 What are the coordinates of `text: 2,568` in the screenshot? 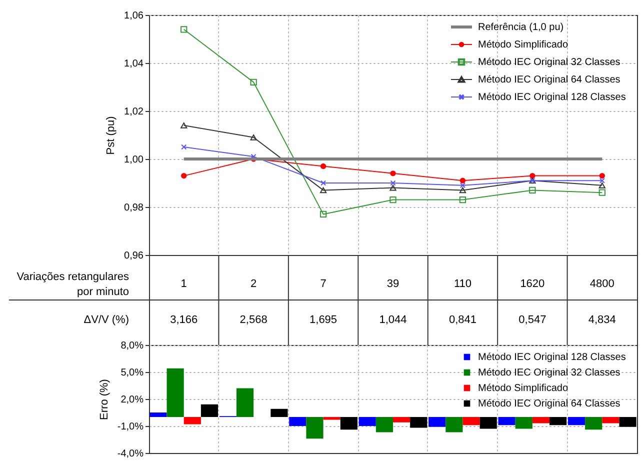 It's located at (254, 320).